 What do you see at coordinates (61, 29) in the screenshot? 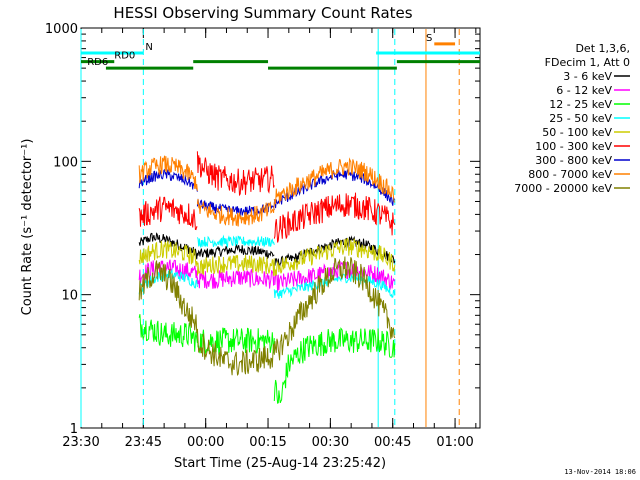
I see `y-tick-label: 1000` at bounding box center [61, 29].